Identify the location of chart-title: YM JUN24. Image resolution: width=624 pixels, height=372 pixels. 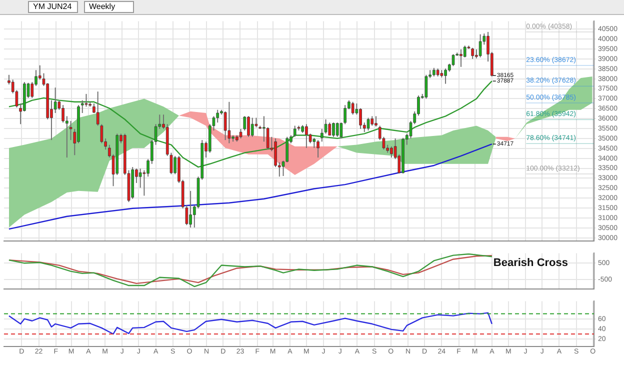
(53, 7).